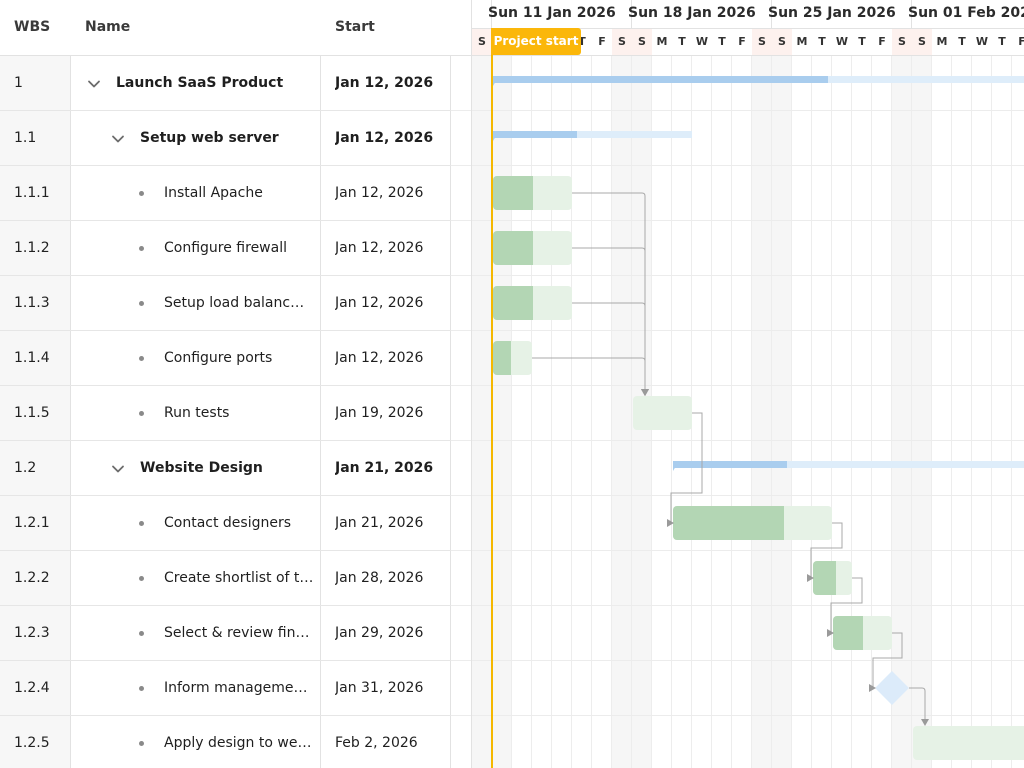  I want to click on wbs-cell: 1.1.4, so click(32, 358).